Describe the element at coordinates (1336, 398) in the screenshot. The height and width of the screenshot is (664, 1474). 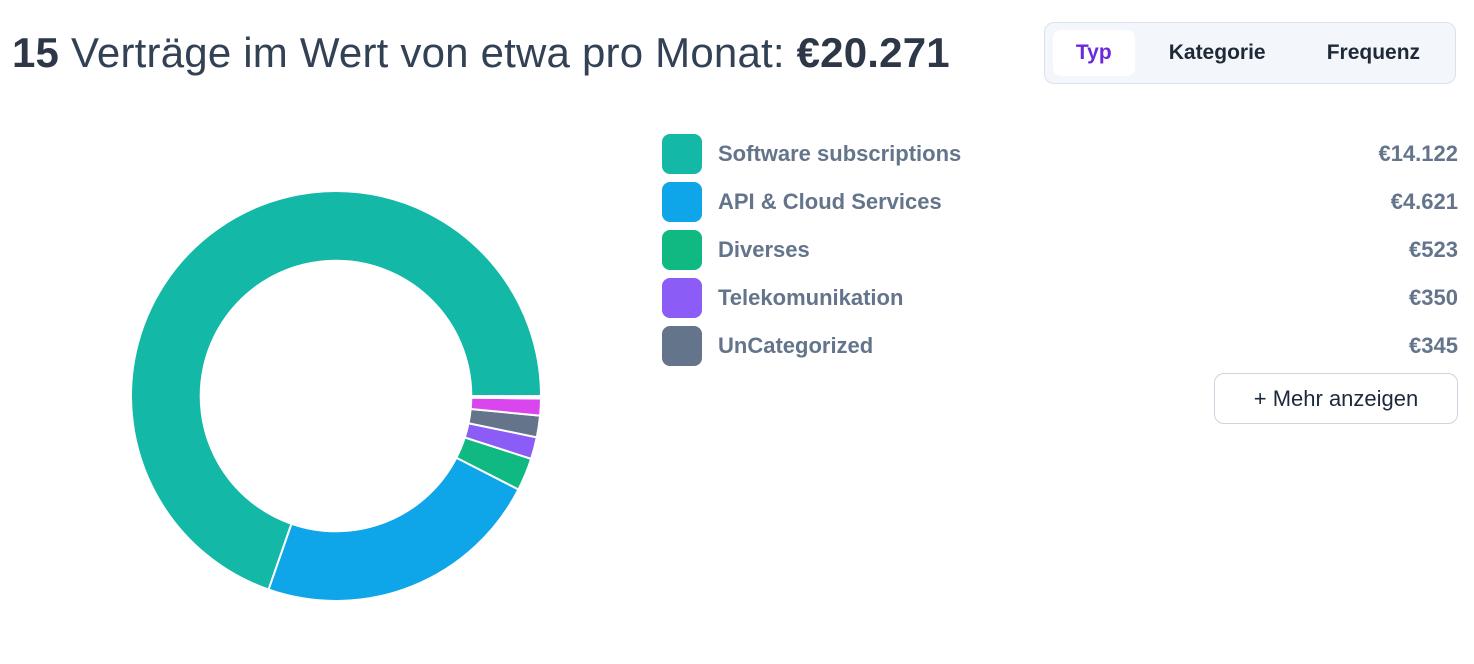
I see `show-more-button: + Mehr anzeigen` at that location.